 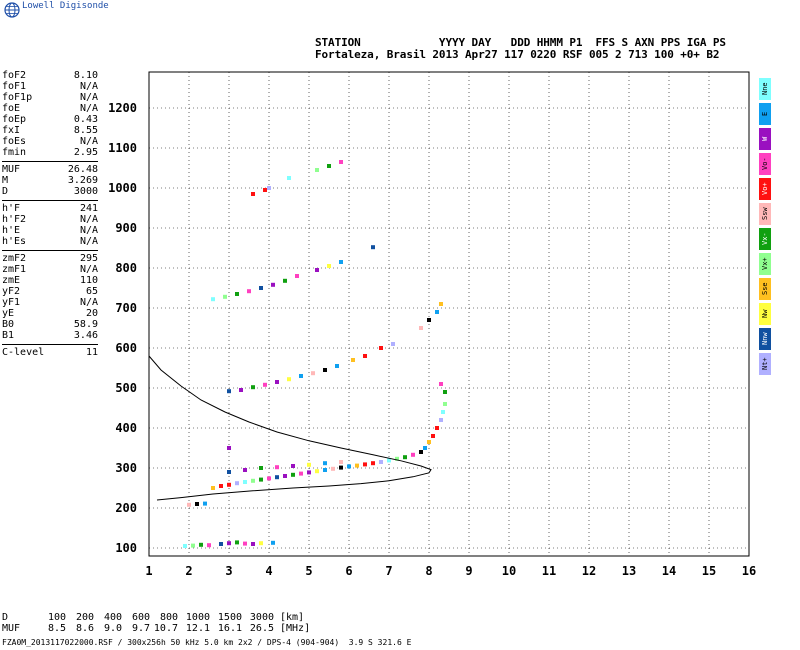 What do you see at coordinates (50, 152) in the screenshot?
I see `param-row: fmin 2.95` at bounding box center [50, 152].